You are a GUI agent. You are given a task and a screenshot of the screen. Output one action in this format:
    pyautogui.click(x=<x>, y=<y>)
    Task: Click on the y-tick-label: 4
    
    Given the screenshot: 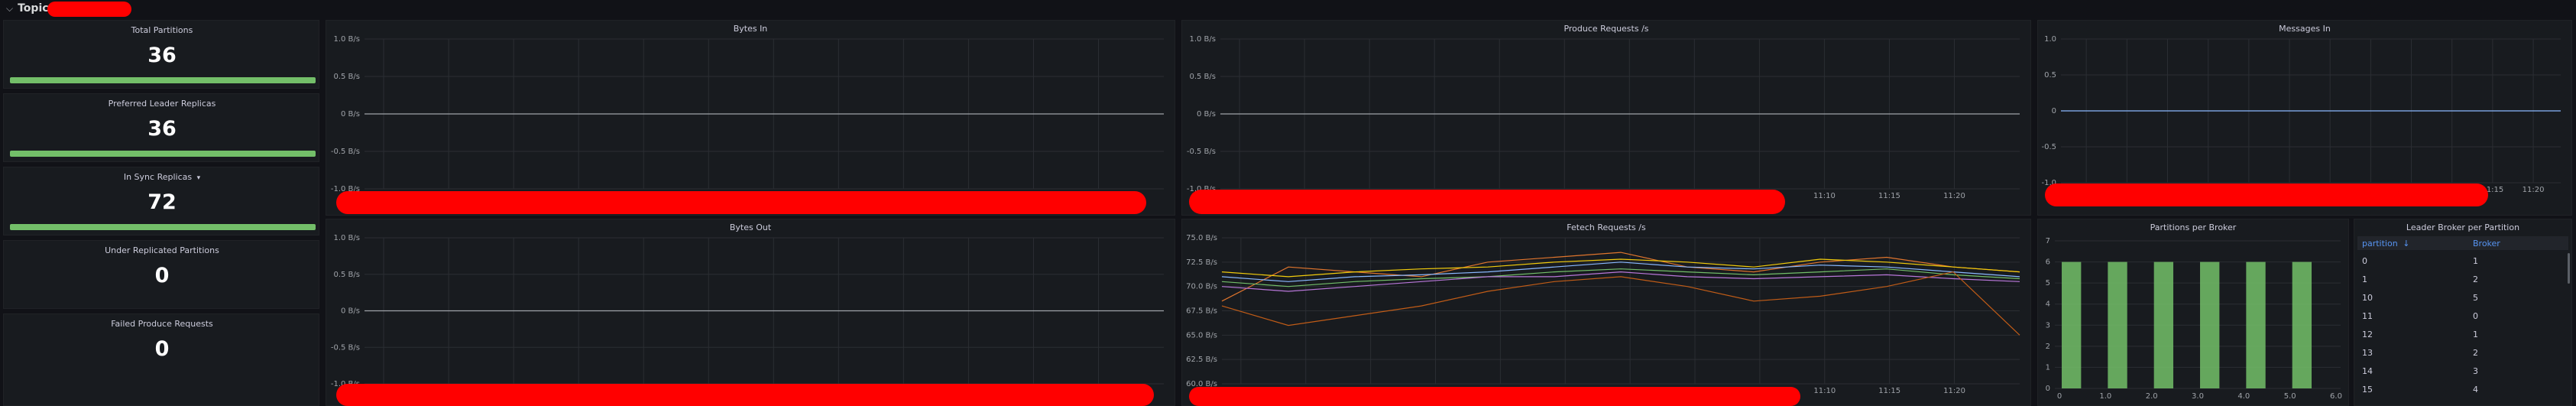 What is the action you would take?
    pyautogui.click(x=2048, y=304)
    